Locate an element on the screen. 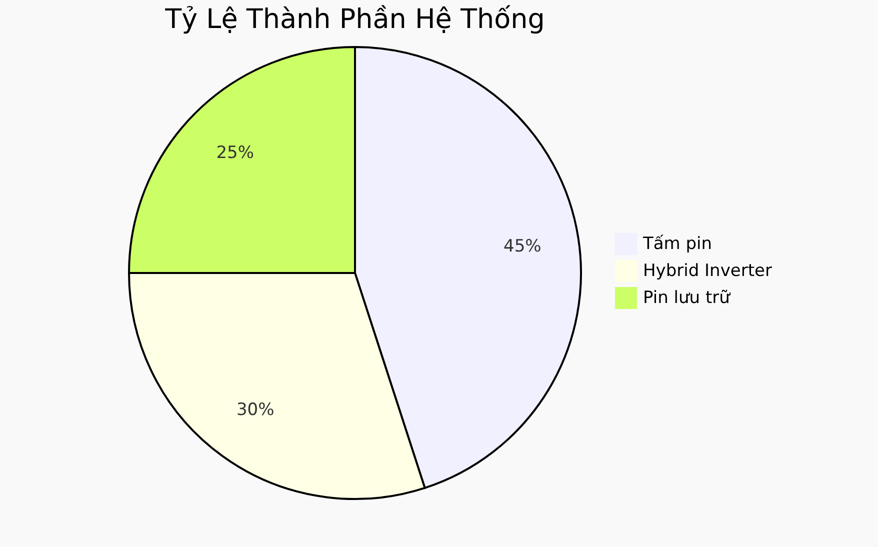 The width and height of the screenshot is (878, 547). slice-label: Tấm pin is located at coordinates (677, 244).